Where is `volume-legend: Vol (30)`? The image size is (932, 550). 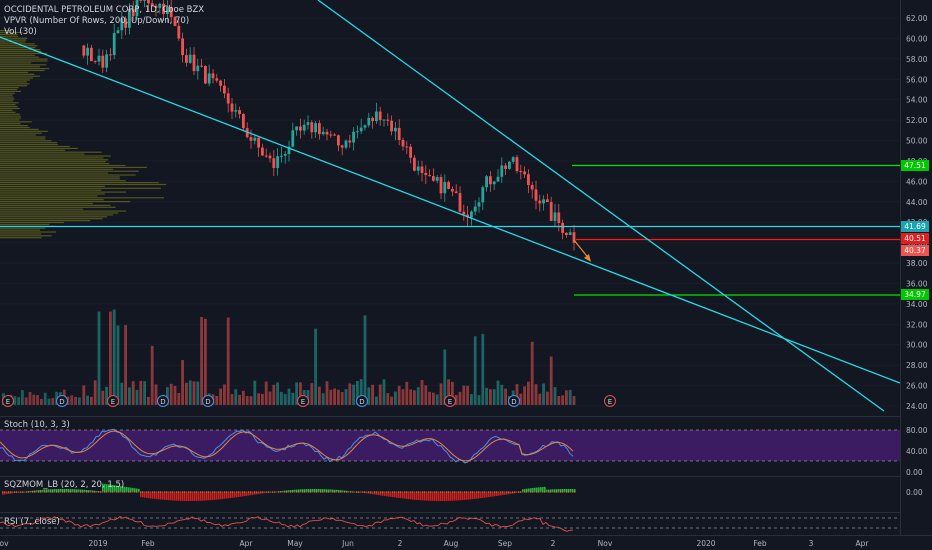
volume-legend: Vol (30) is located at coordinates (20, 32).